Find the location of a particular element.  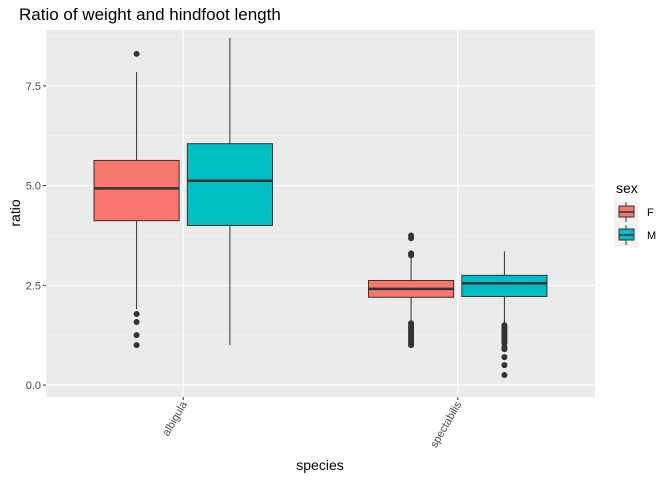

legend-label: F is located at coordinates (650, 213).